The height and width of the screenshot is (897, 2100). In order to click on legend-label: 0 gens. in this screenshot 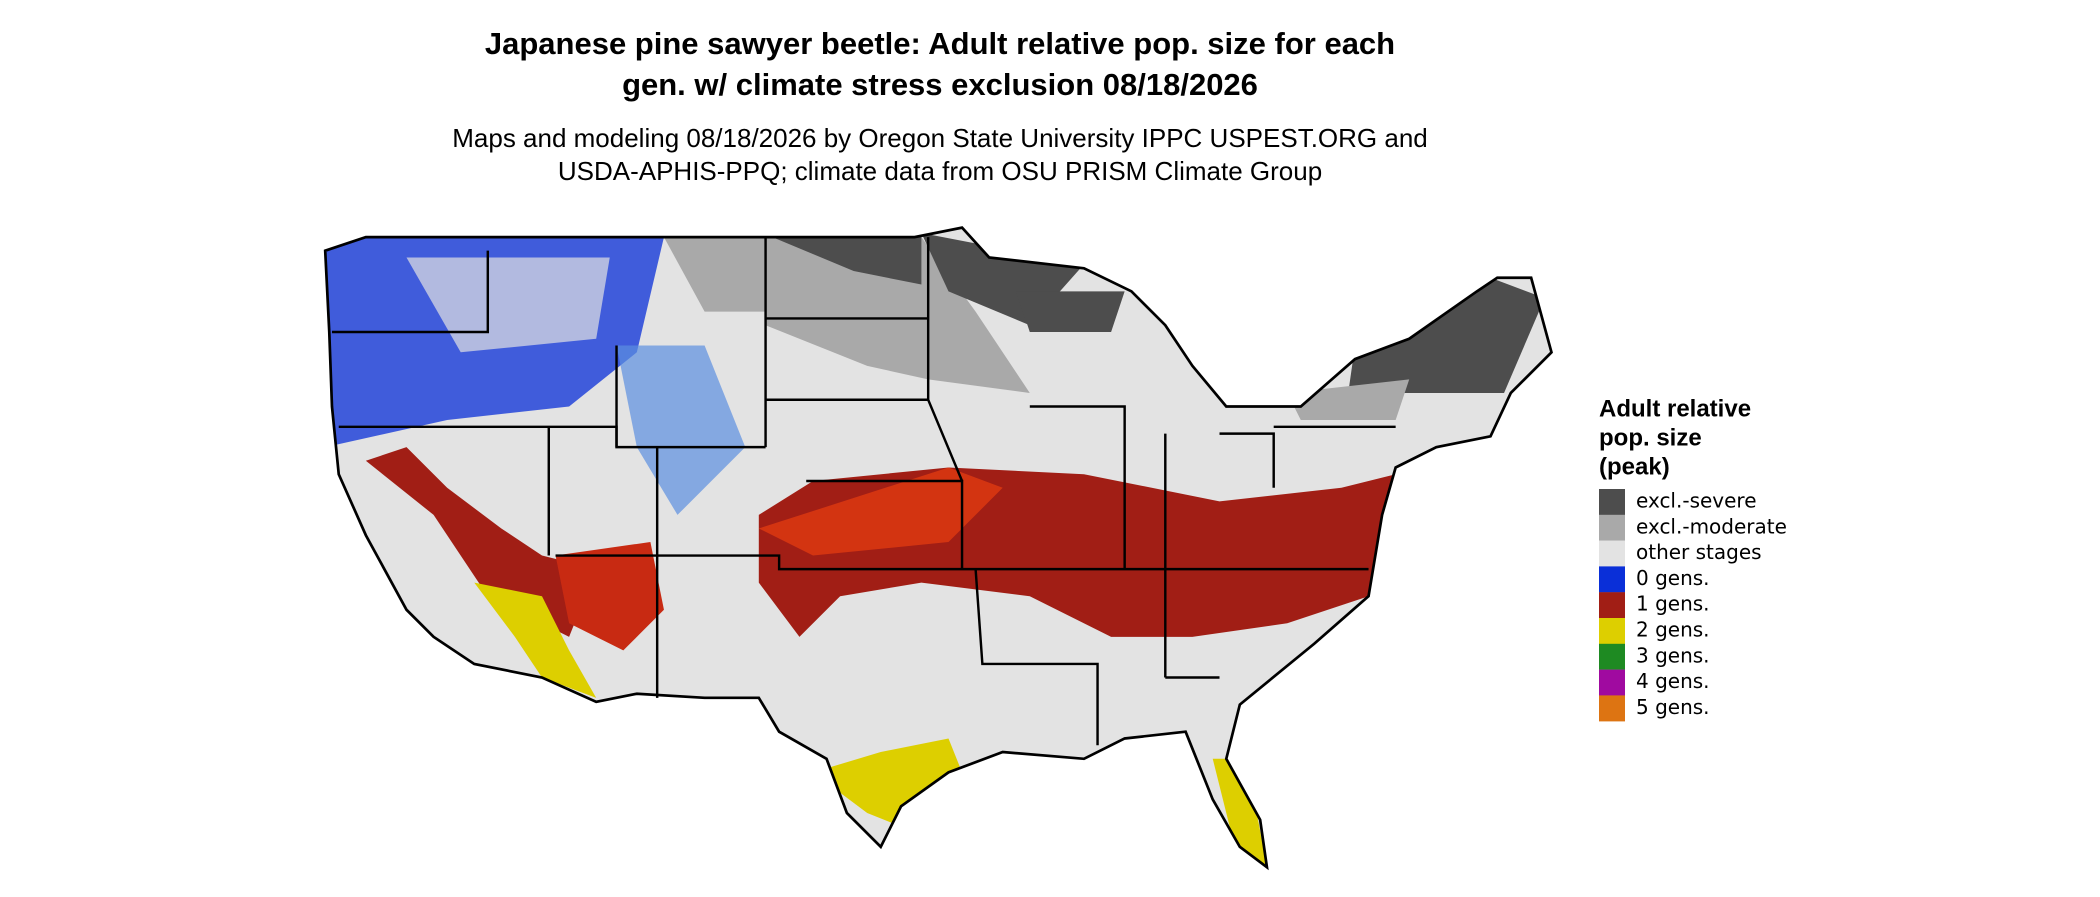, I will do `click(1673, 578)`.